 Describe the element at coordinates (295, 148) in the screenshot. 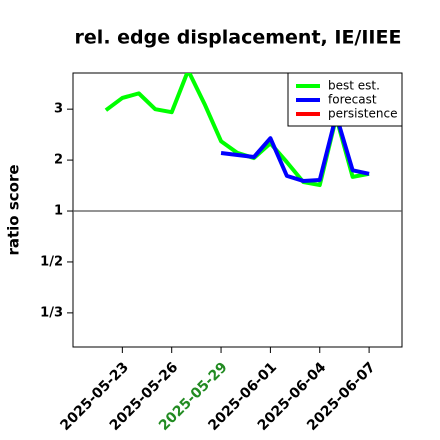

I see `series-line` at that location.